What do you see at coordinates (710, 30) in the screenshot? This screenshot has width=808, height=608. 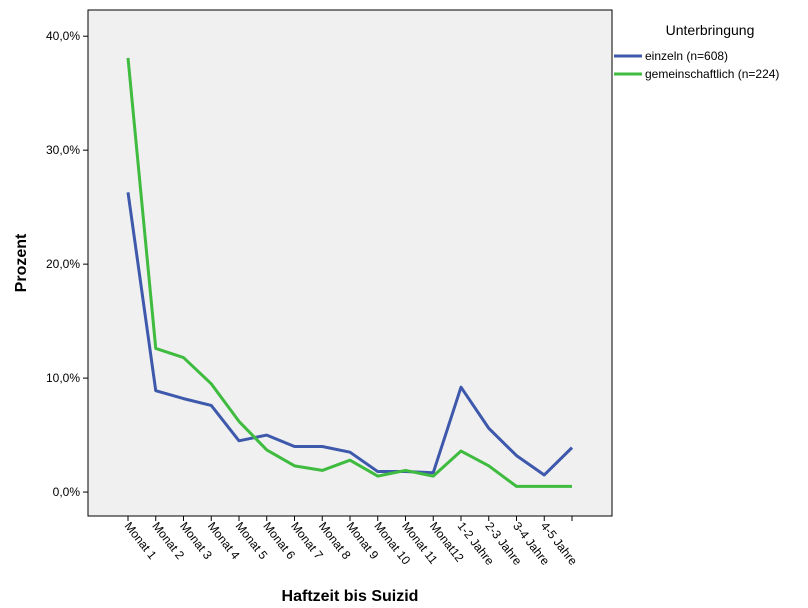 I see `legend-title: Unterbringung` at bounding box center [710, 30].